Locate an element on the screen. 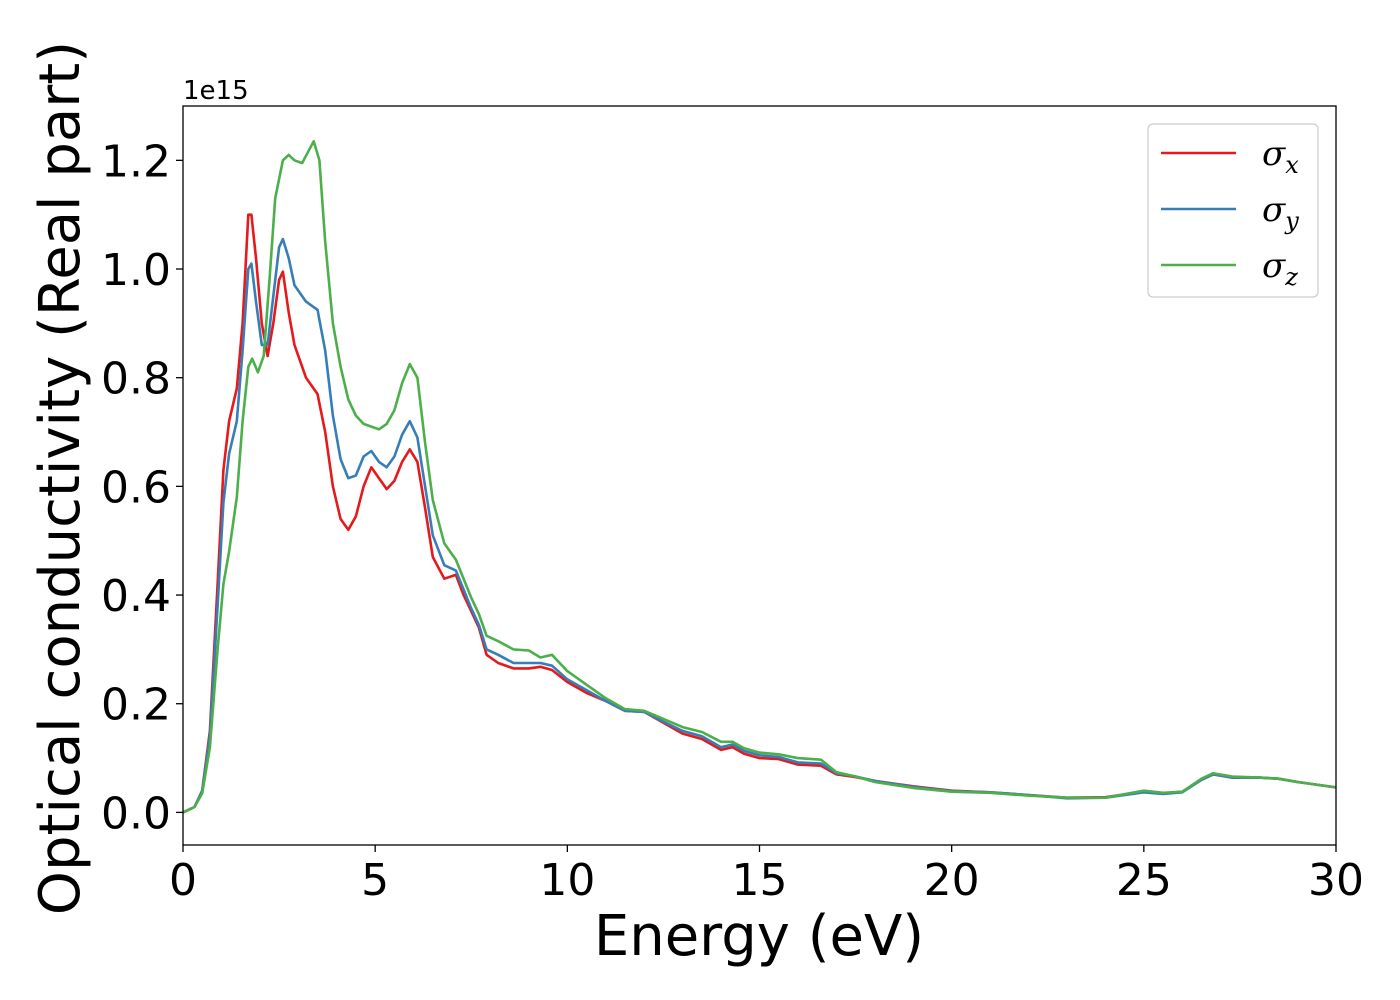 Image resolution: width=1400 pixels, height=1000 pixels. legend-box is located at coordinates (1233, 210).